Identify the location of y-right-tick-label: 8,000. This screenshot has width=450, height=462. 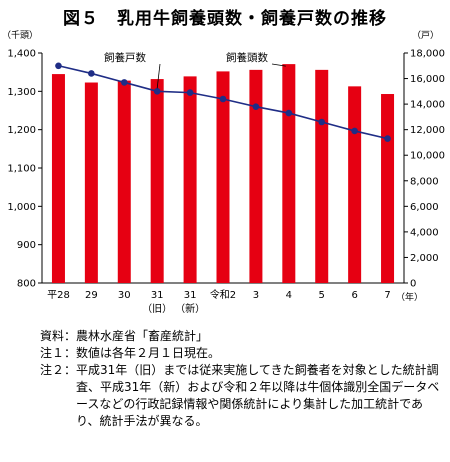
(424, 181).